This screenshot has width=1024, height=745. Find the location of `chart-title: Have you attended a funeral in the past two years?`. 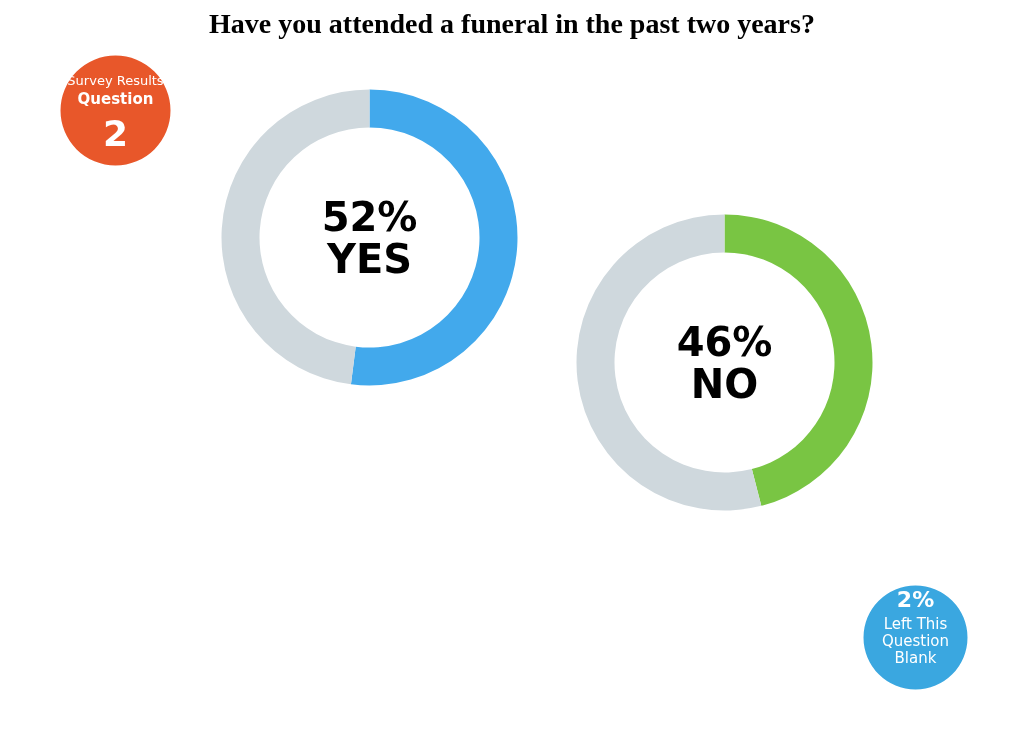

chart-title: Have you attended a funeral in the past two years? is located at coordinates (512, 24).